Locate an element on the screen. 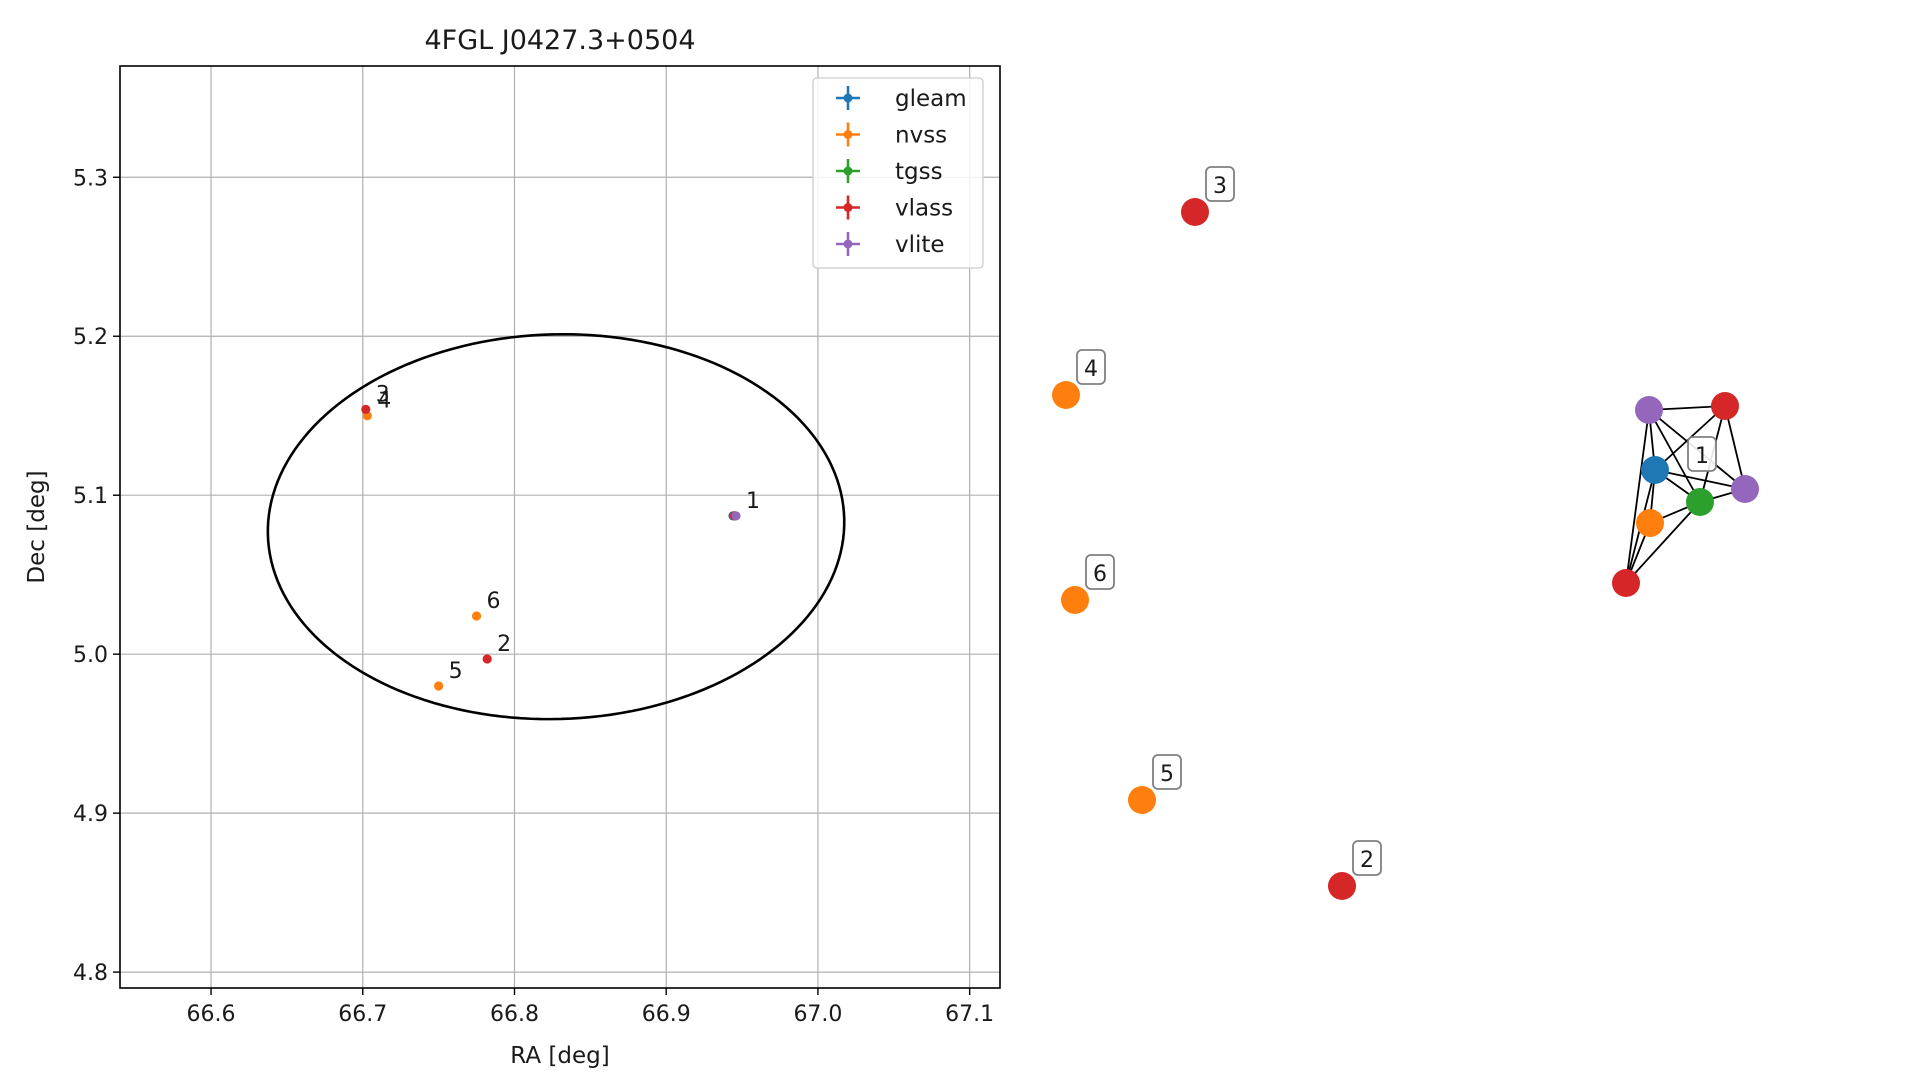 This screenshot has width=1919, height=1080. point-annotation: 4 is located at coordinates (384, 401).